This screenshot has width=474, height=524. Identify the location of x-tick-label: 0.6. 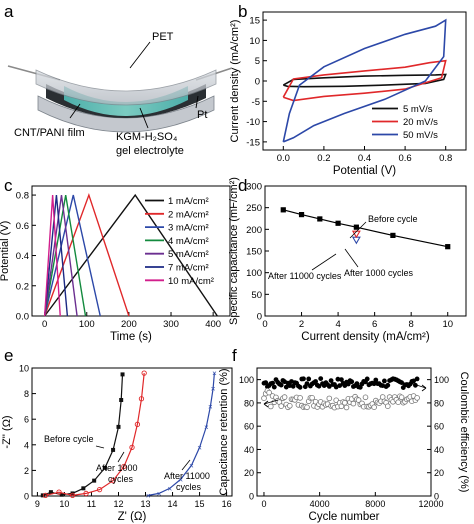
(404, 158).